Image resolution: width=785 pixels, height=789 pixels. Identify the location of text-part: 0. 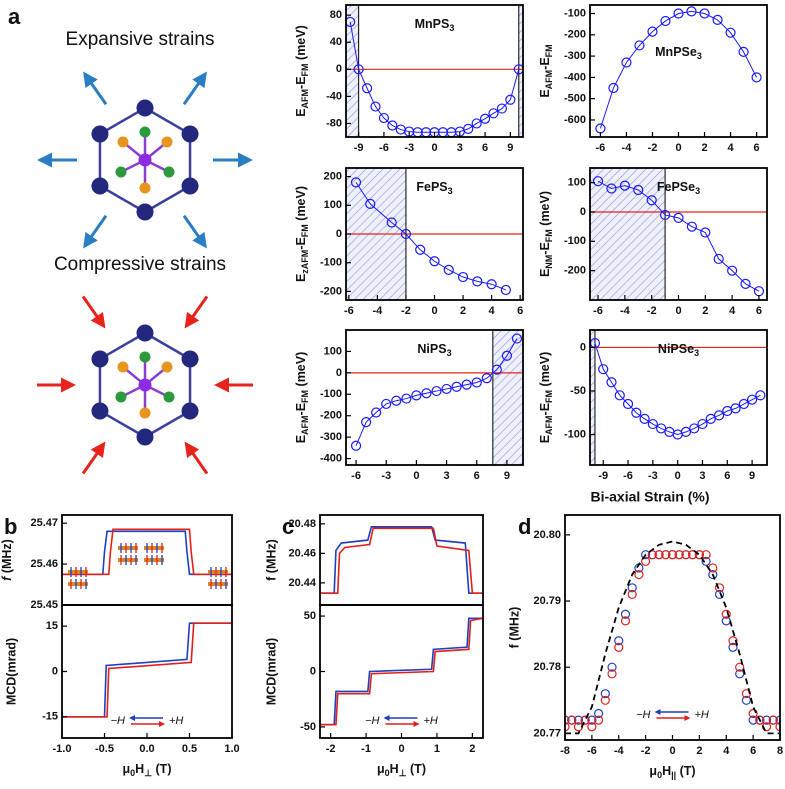
(132, 773).